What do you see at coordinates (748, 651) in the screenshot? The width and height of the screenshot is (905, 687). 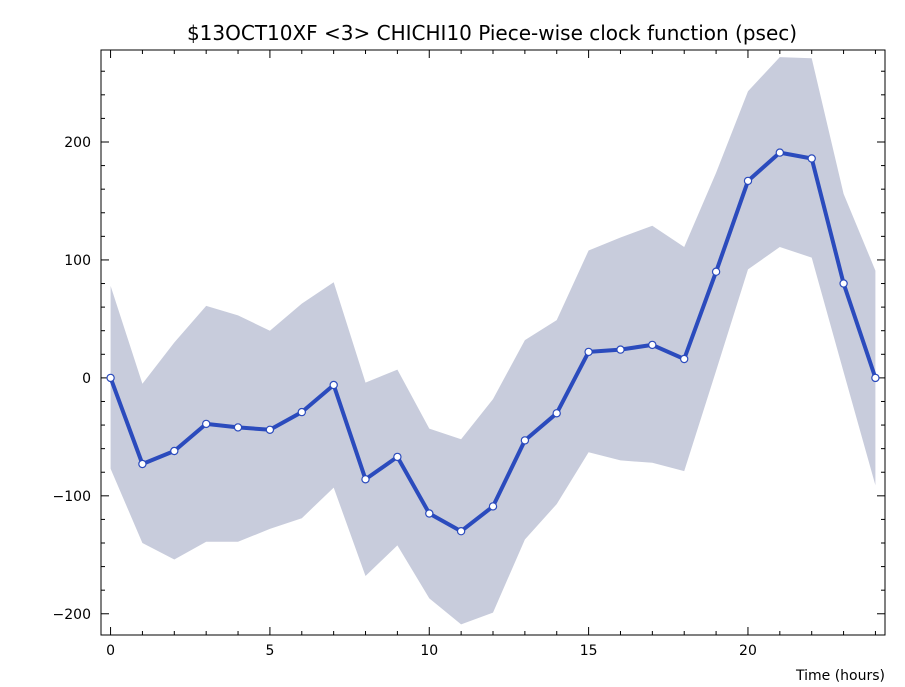 I see `x-tick-label: 20` at bounding box center [748, 651].